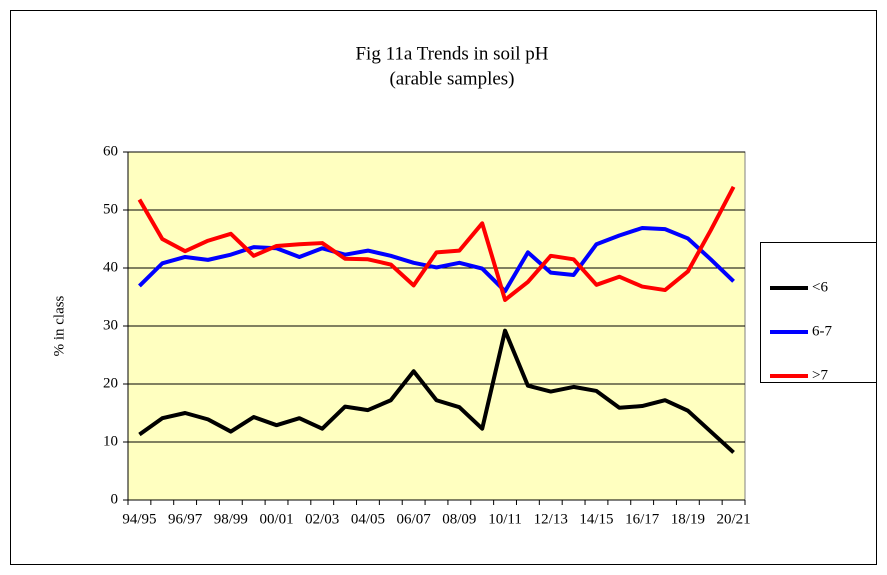  I want to click on x-tick-label: 16/17, so click(642, 519).